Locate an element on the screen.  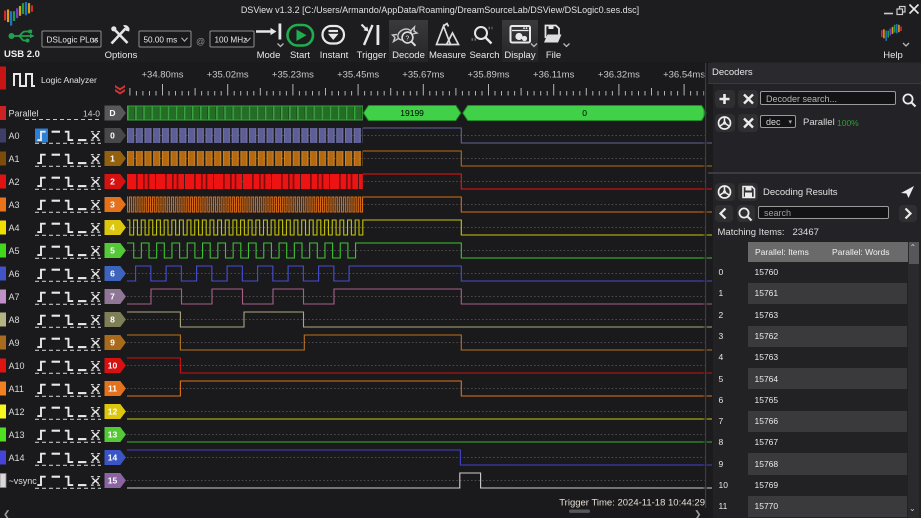
svg-text: Instant is located at coordinates (334, 55).